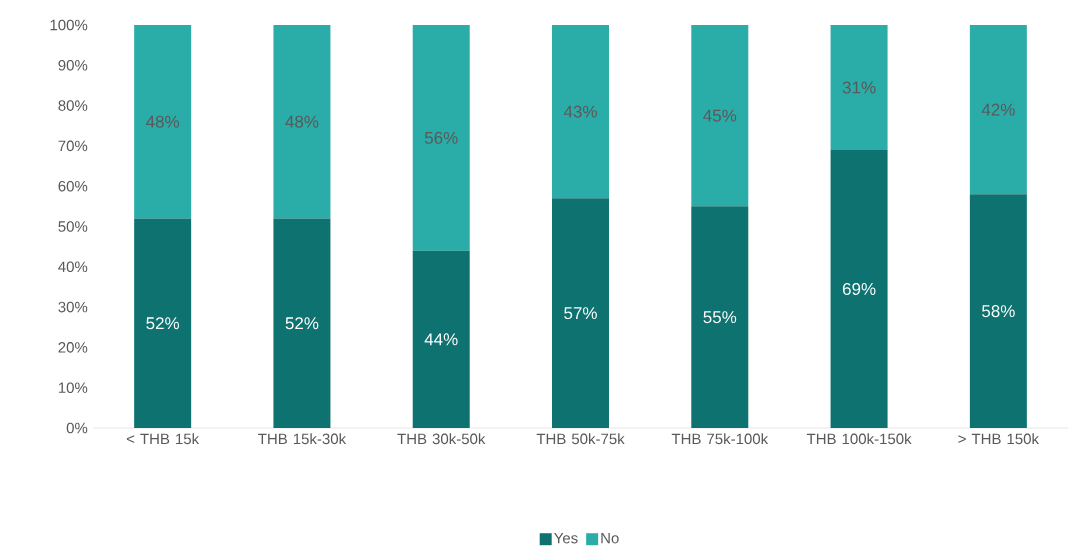 The height and width of the screenshot is (551, 1072). Describe the element at coordinates (580, 439) in the screenshot. I see `x-tick-label: THB 50k-75k` at that location.